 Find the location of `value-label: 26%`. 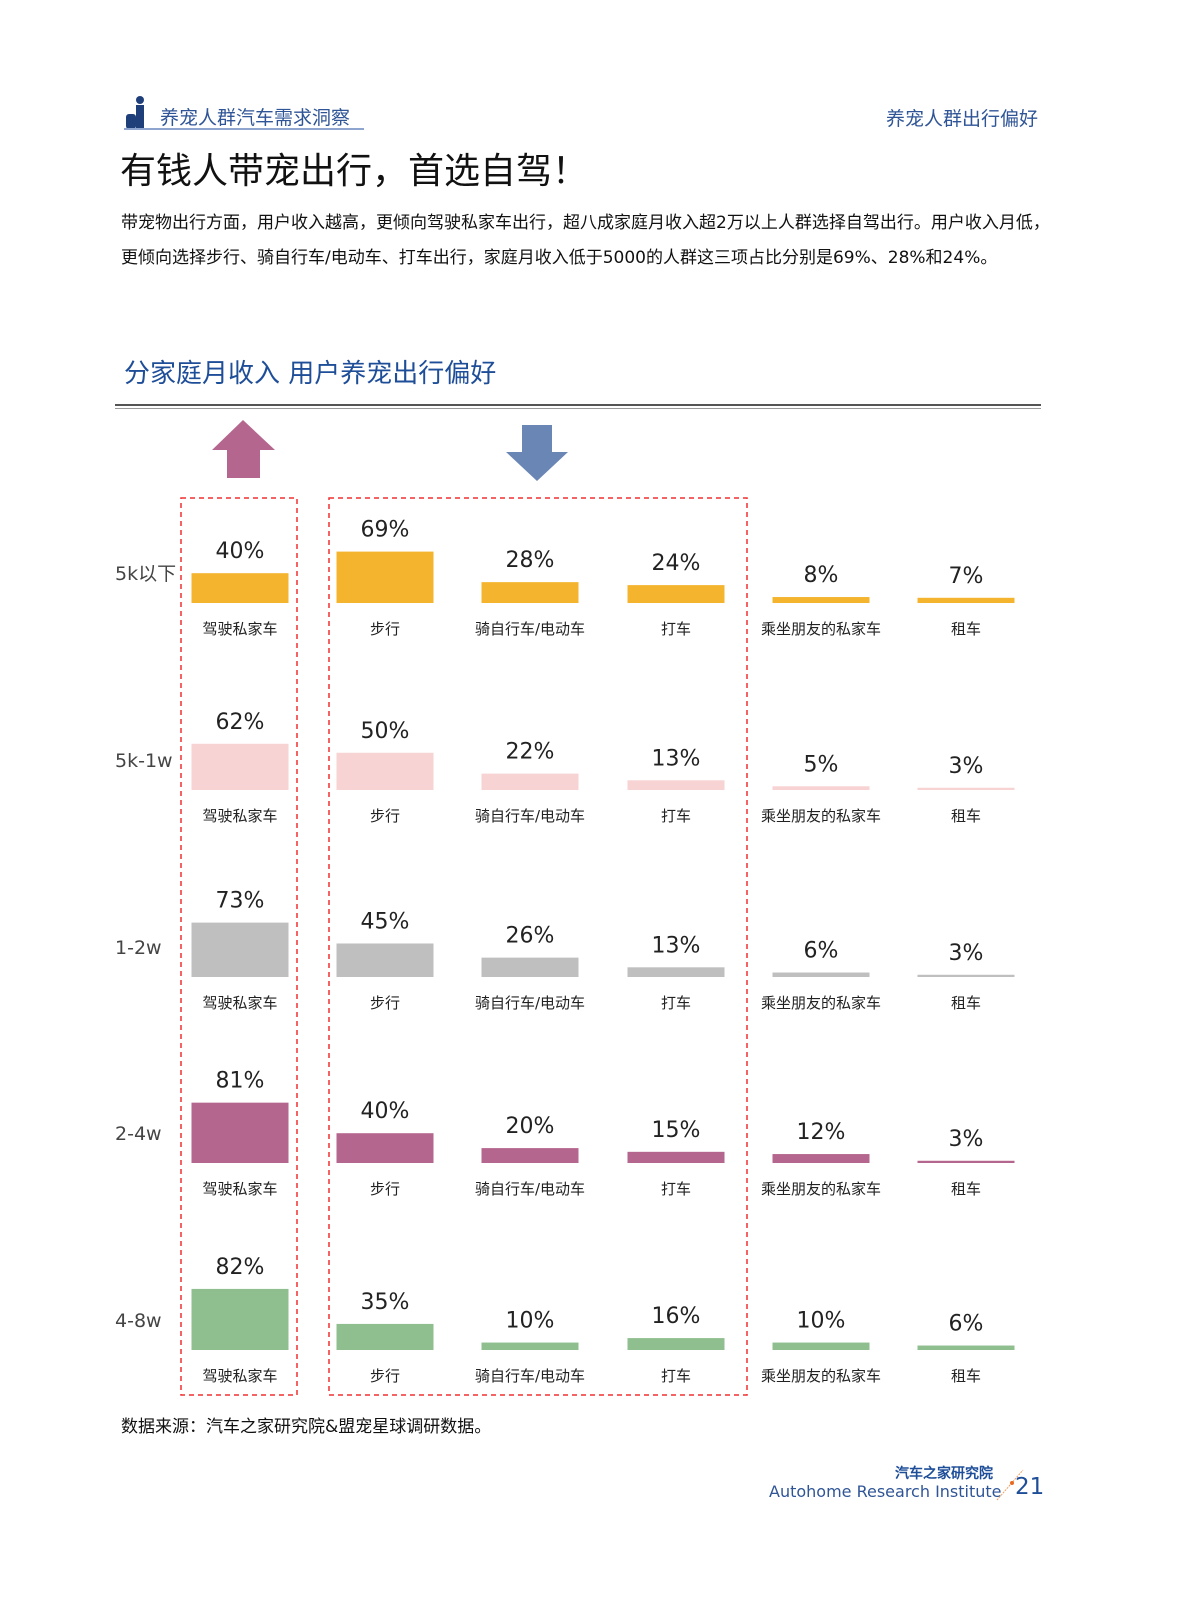

value-label: 26% is located at coordinates (530, 936).